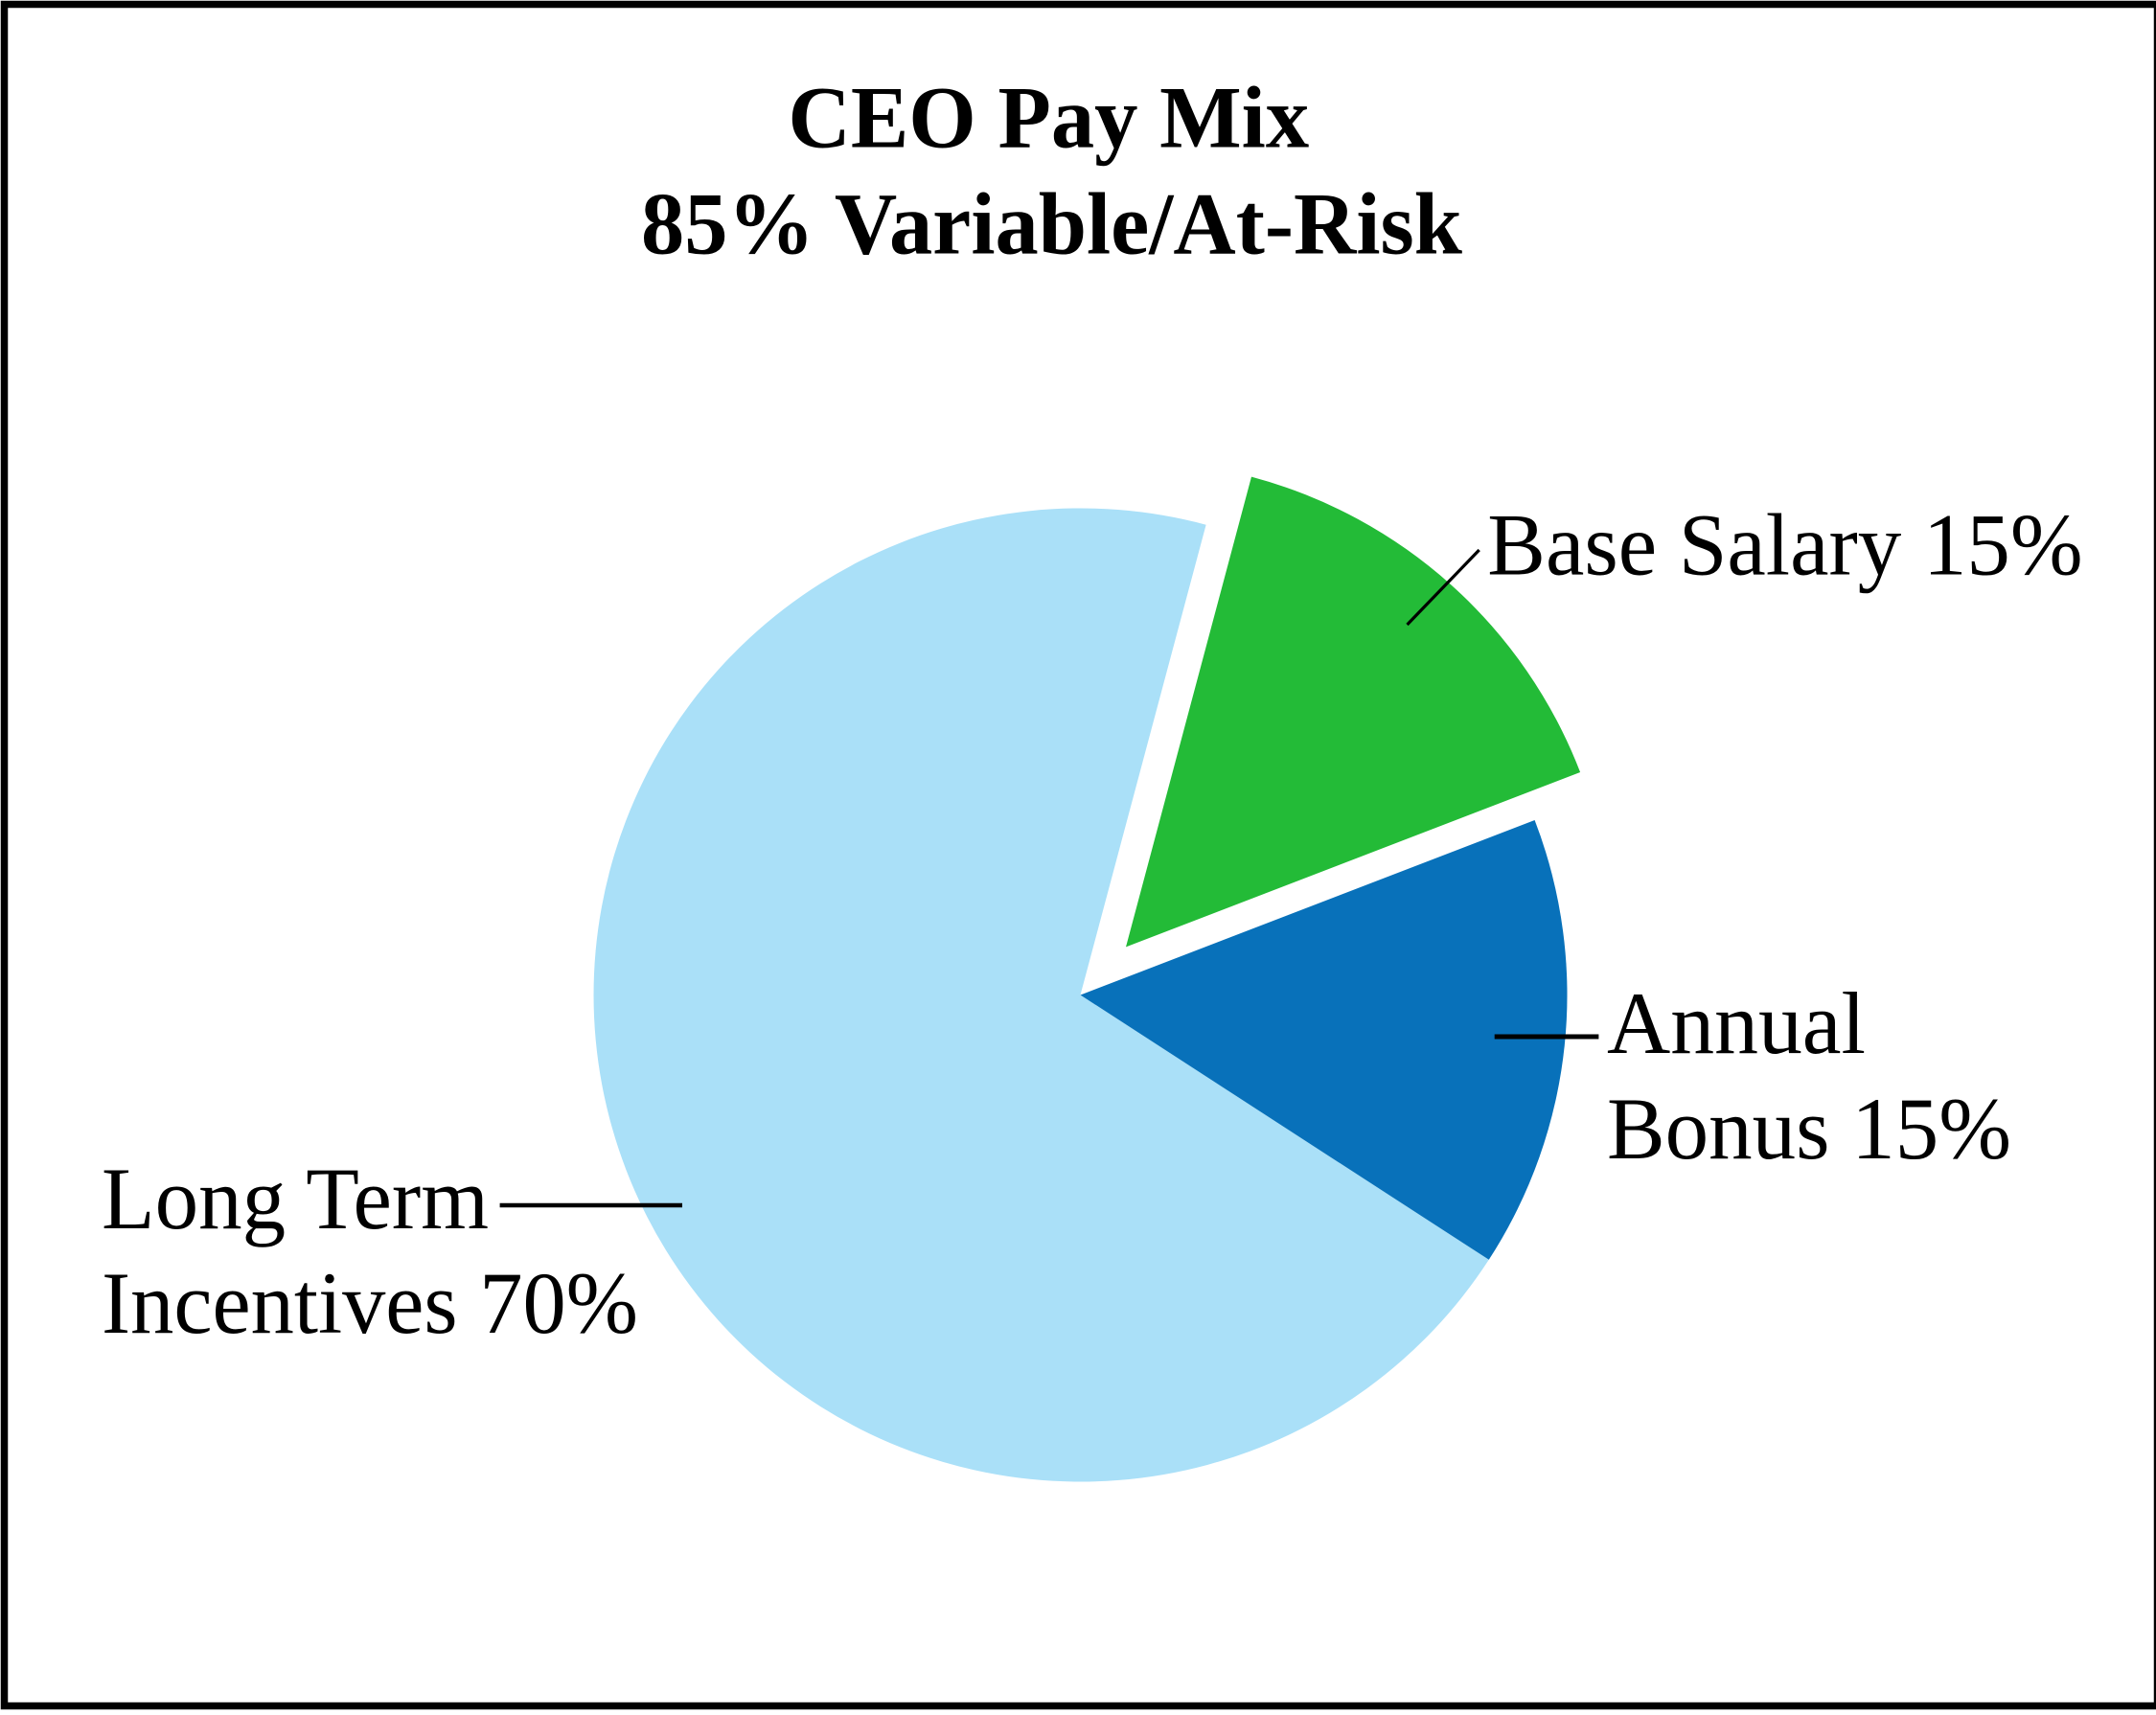 This screenshot has height=1715, width=2156. Describe the element at coordinates (1048, 118) in the screenshot. I see `svg-text: CEO Pay Mix` at that location.